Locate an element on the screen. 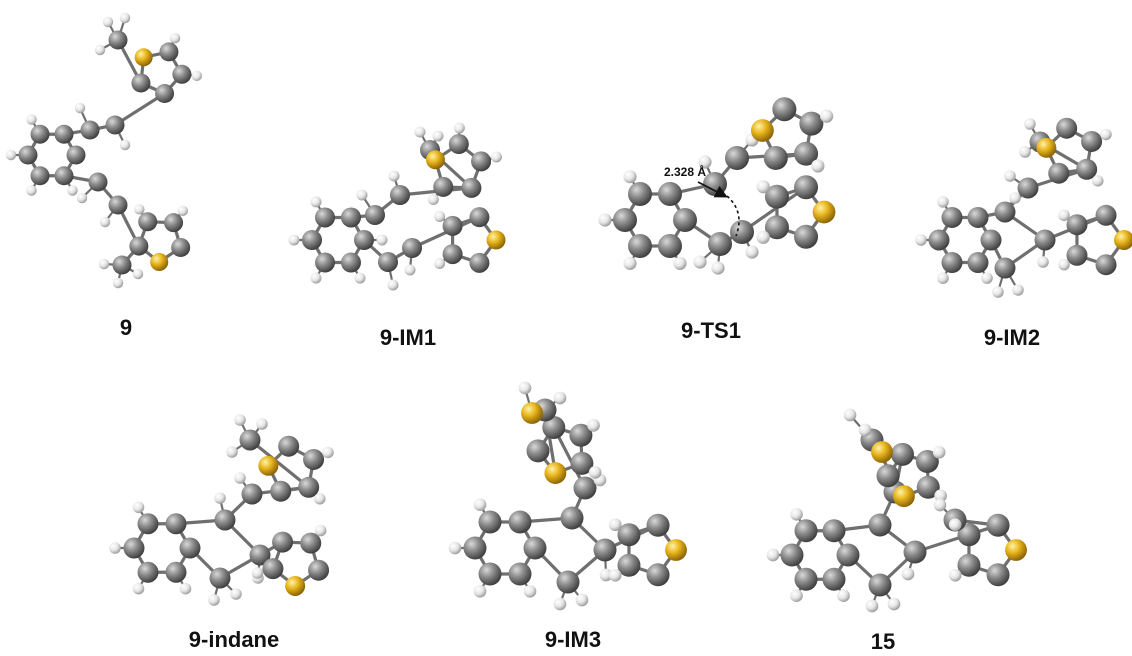  molecule-9-ts1-atoms is located at coordinates (717, 186).